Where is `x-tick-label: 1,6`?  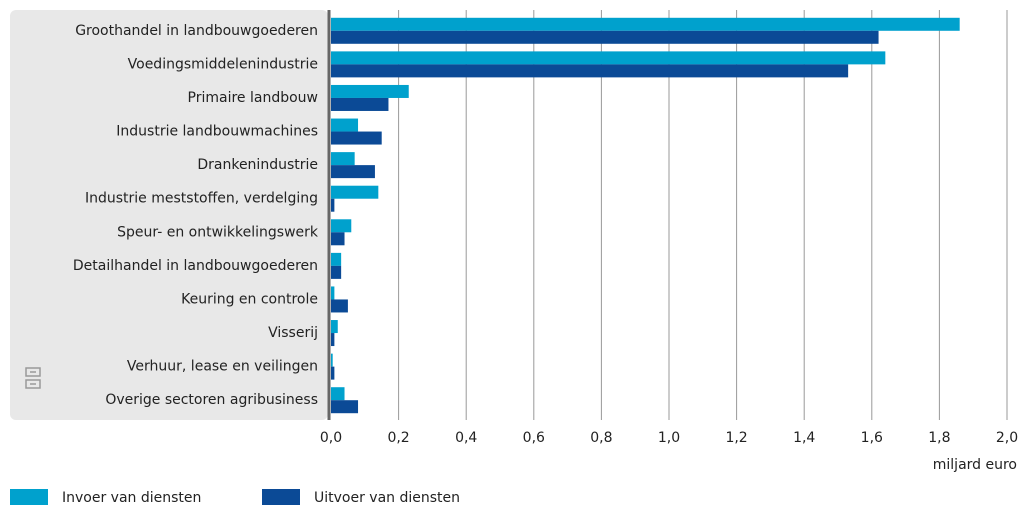
x-tick-label: 1,6 is located at coordinates (872, 438).